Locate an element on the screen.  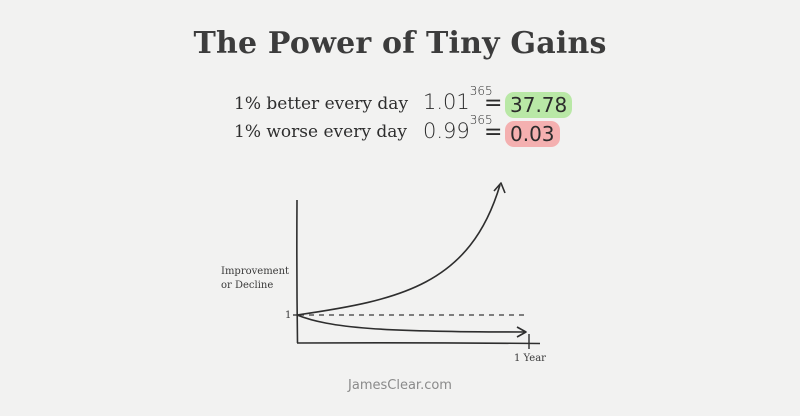
better-equals: = is located at coordinates (493, 103).